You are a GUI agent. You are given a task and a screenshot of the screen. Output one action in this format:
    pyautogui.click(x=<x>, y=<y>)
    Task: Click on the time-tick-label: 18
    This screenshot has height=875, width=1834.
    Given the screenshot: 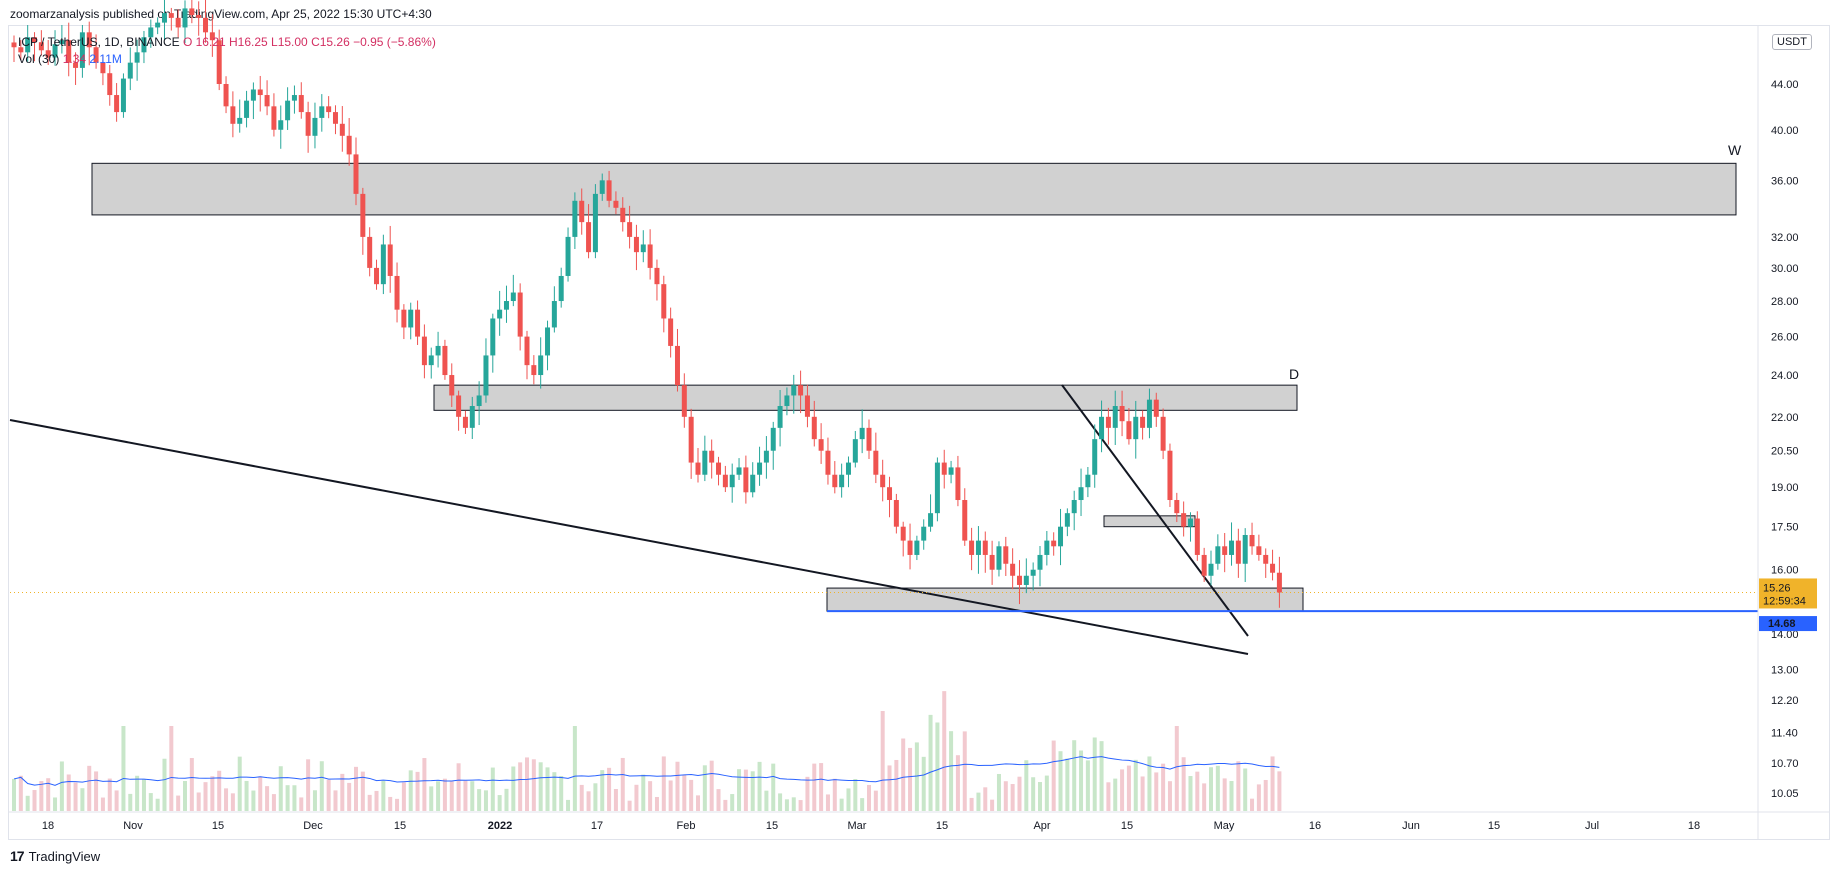 What is the action you would take?
    pyautogui.click(x=1694, y=826)
    